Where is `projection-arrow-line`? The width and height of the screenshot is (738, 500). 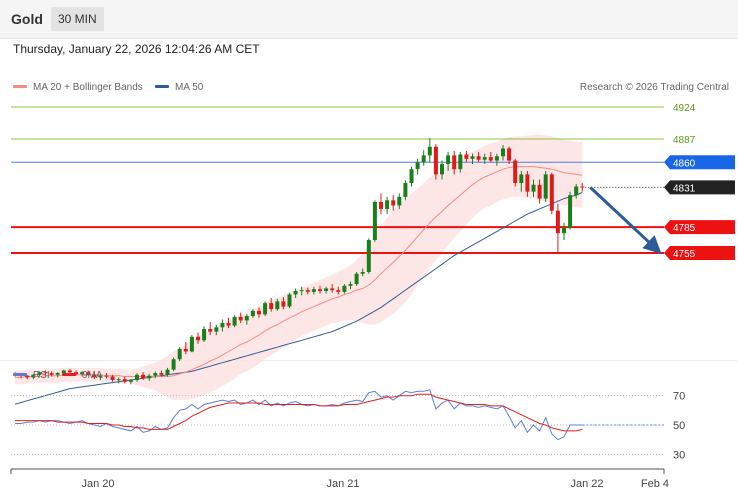 projection-arrow-line is located at coordinates (625, 220).